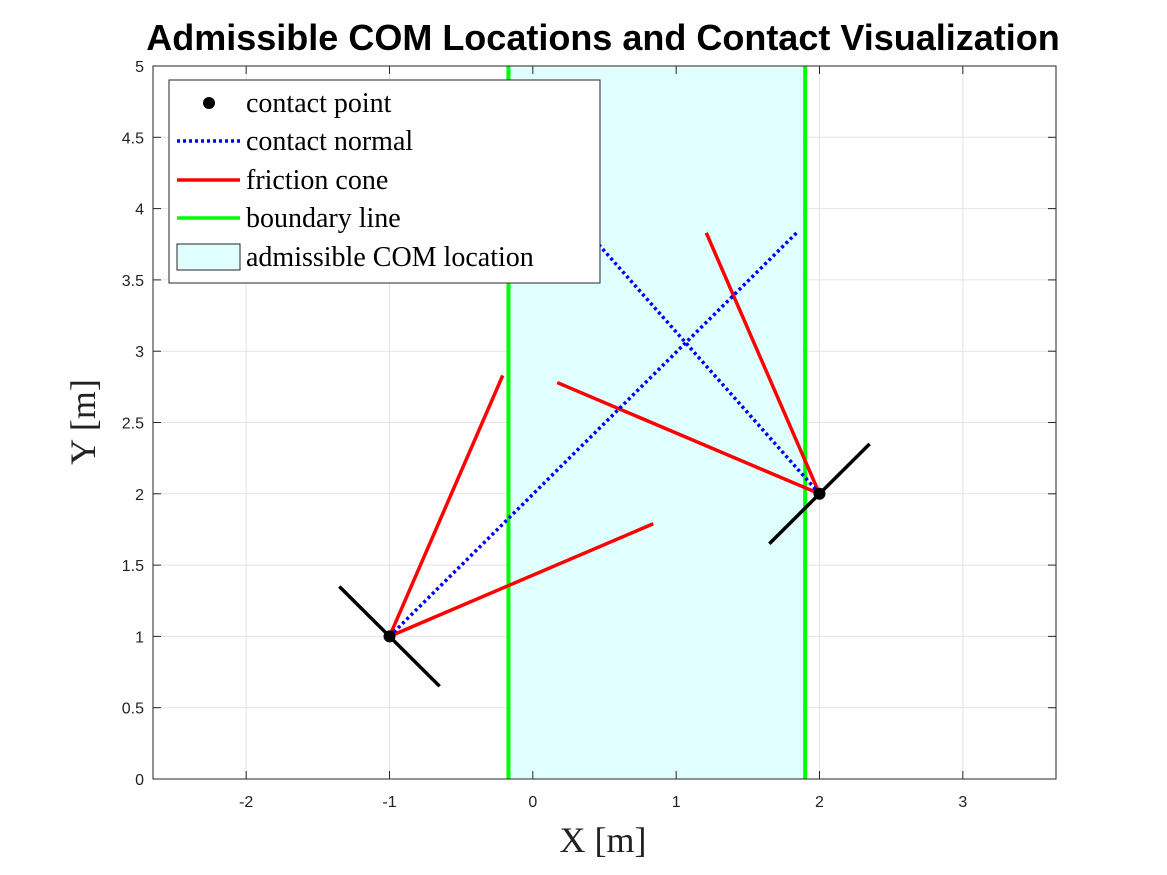 The image size is (1167, 875). I want to click on y-tick-label: 1.5, so click(133, 566).